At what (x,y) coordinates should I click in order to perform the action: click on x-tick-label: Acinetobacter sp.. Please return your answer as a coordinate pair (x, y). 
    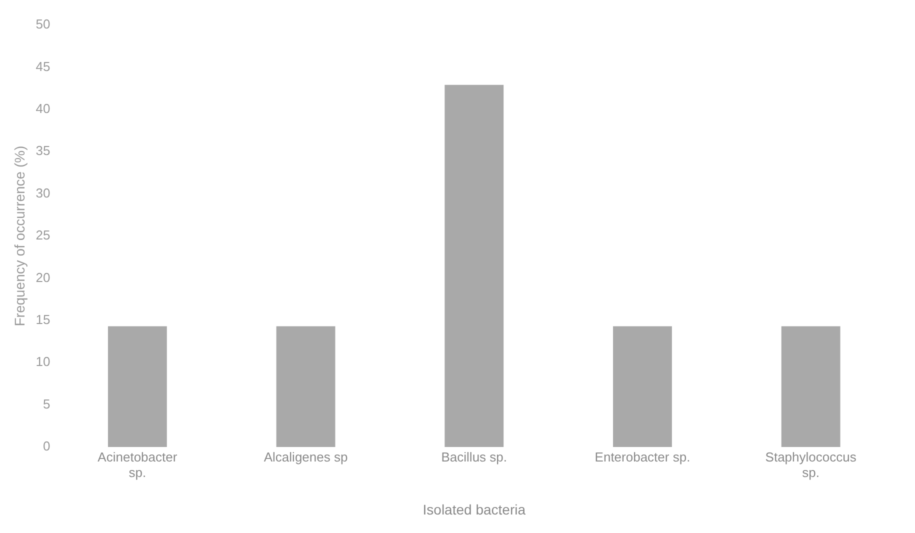
    Looking at the image, I should click on (138, 464).